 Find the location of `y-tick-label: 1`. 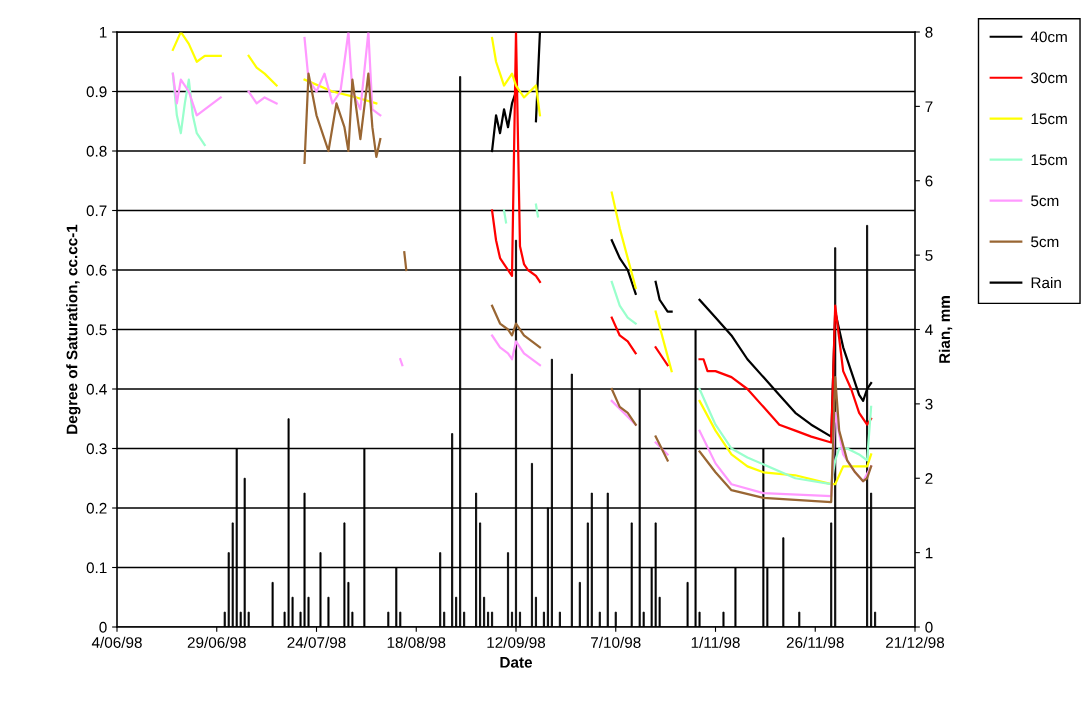

y-tick-label: 1 is located at coordinates (103, 32).